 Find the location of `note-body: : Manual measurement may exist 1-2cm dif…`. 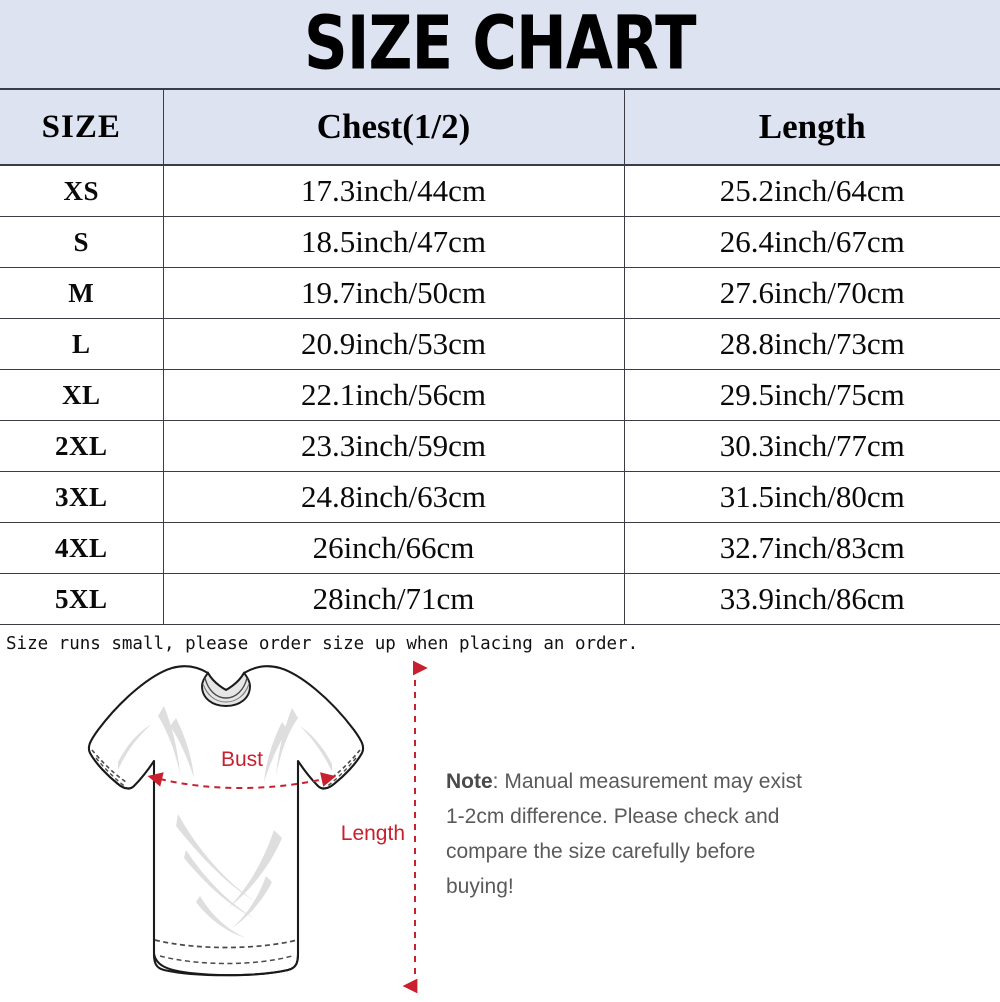

note-body: : Manual measurement may exist 1-2cm dif… is located at coordinates (624, 834).